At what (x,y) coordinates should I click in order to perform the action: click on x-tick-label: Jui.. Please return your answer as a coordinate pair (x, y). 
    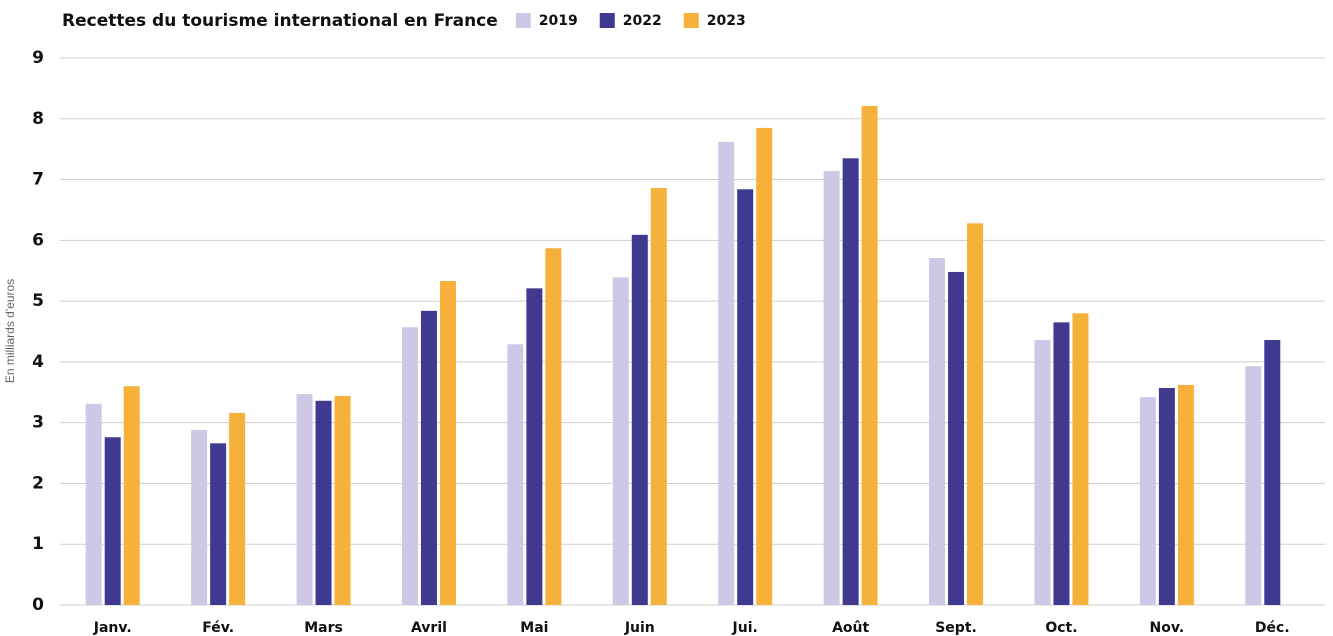
    Looking at the image, I should click on (745, 628).